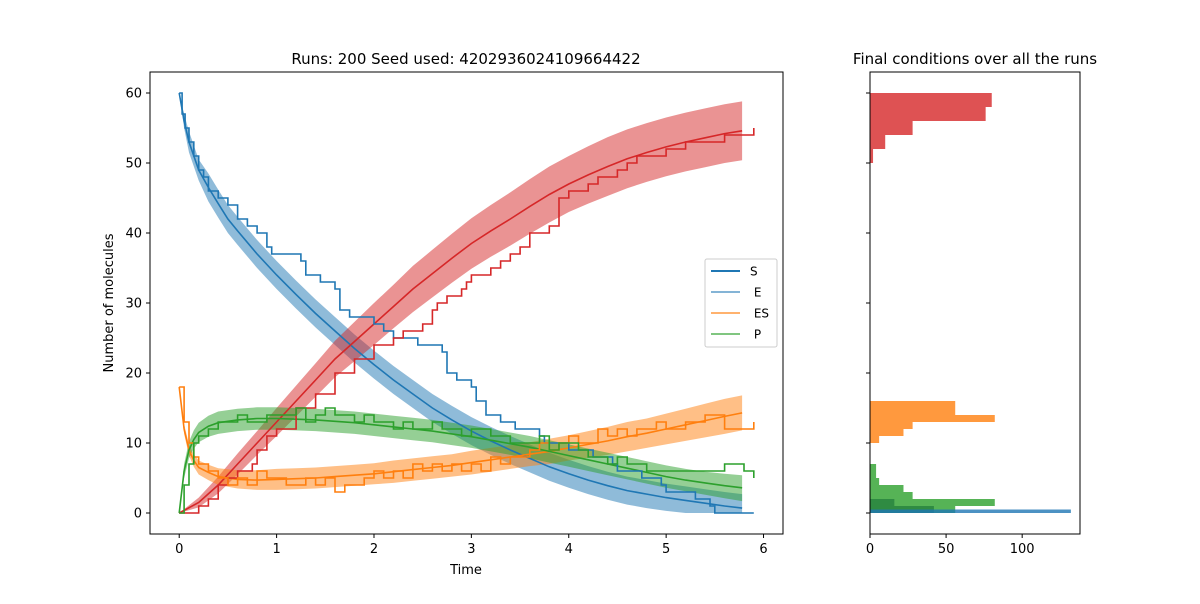 This screenshot has width=1200, height=604. Describe the element at coordinates (763, 549) in the screenshot. I see `x-tick-label: 6` at that location.